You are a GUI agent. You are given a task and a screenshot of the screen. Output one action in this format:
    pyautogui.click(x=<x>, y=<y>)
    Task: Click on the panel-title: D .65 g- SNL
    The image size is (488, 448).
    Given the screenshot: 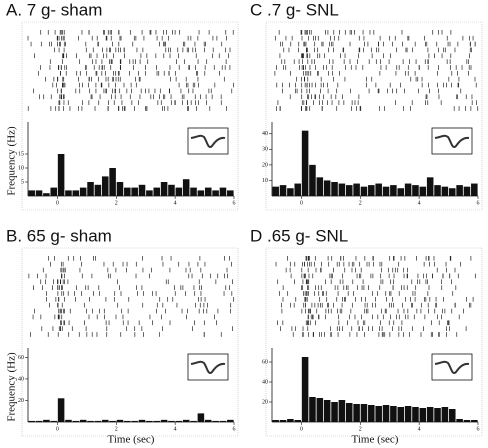 What is the action you would take?
    pyautogui.click(x=299, y=235)
    